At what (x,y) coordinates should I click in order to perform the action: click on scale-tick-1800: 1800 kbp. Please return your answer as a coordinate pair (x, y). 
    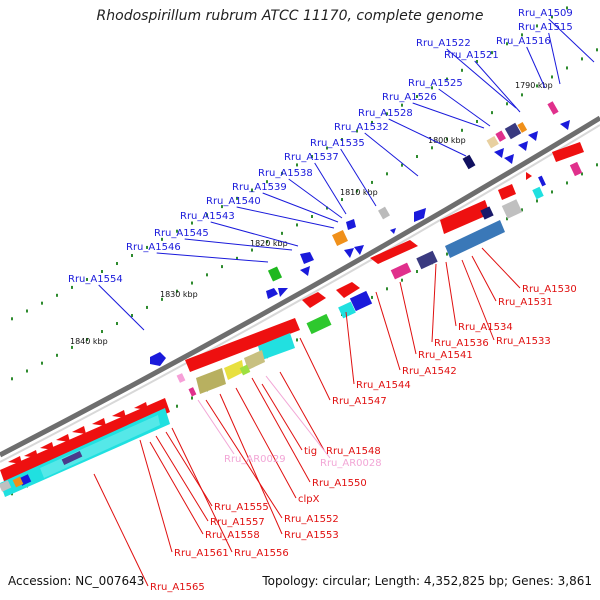
    Looking at the image, I should click on (447, 140).